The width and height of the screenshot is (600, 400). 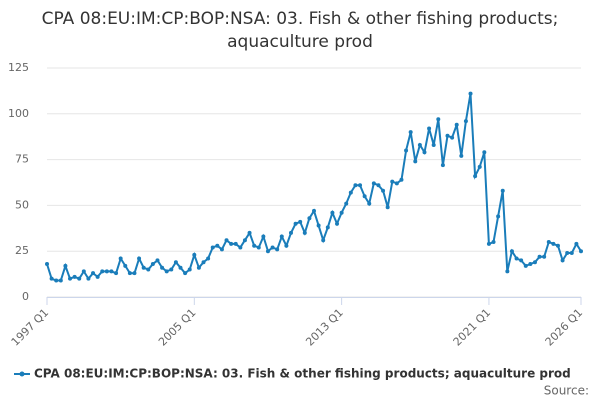 What do you see at coordinates (472, 327) in the screenshot?
I see `x-tick-label: 2021 Q1` at bounding box center [472, 327].